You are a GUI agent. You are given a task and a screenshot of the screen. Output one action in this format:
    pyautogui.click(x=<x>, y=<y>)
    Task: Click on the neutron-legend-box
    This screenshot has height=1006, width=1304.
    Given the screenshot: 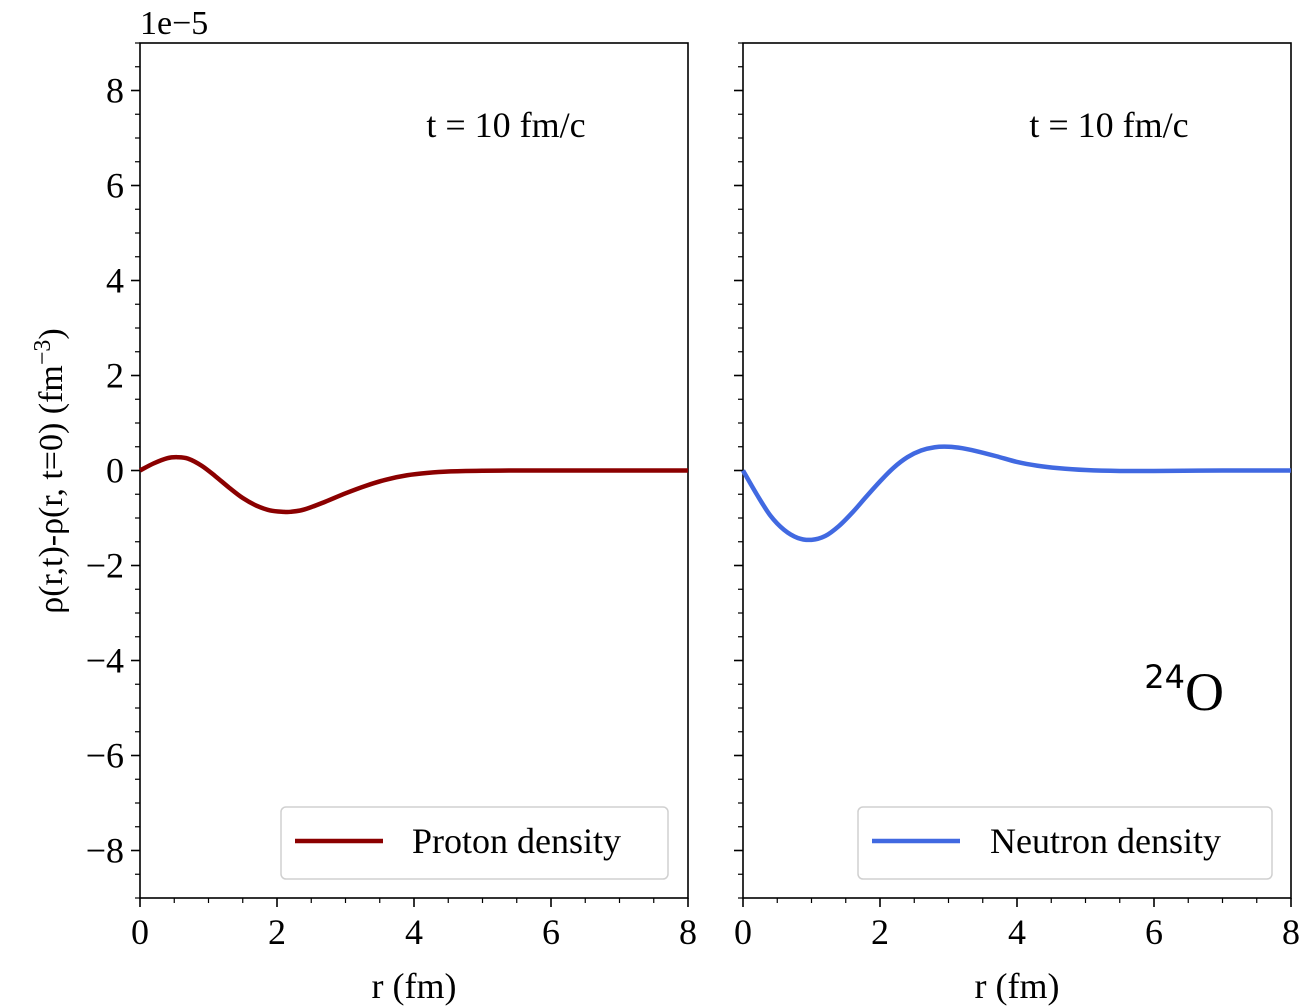 What is the action you would take?
    pyautogui.click(x=1065, y=843)
    